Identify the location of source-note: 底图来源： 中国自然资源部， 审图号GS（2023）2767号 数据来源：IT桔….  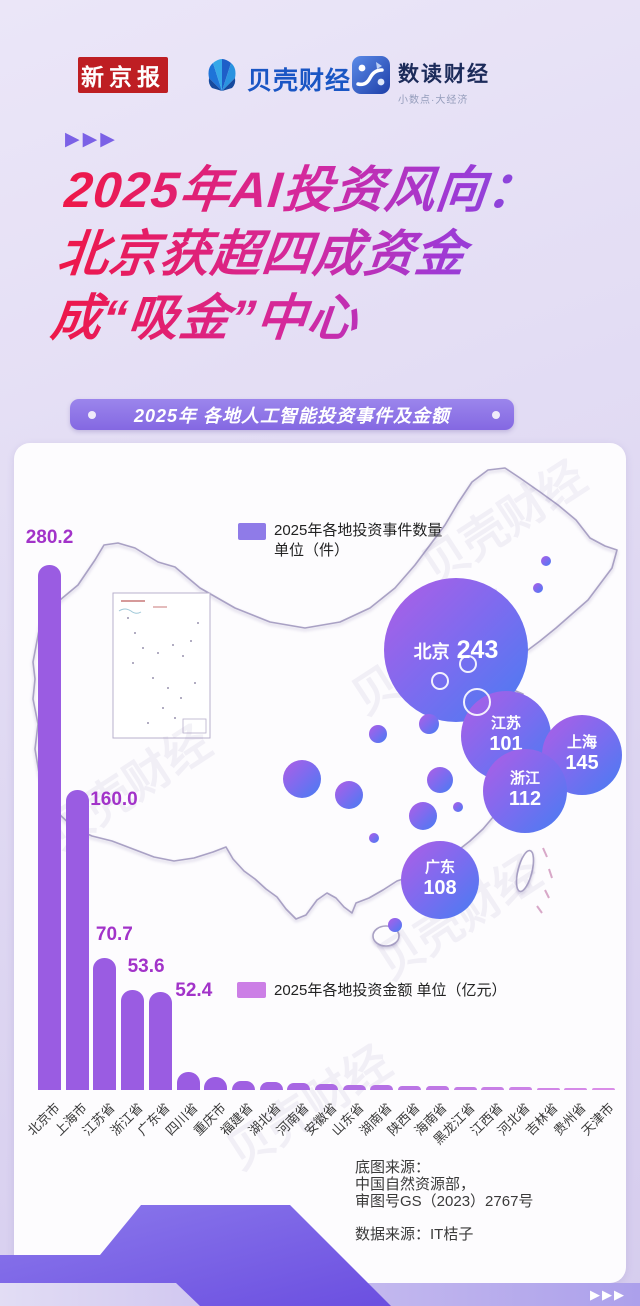
(444, 1201).